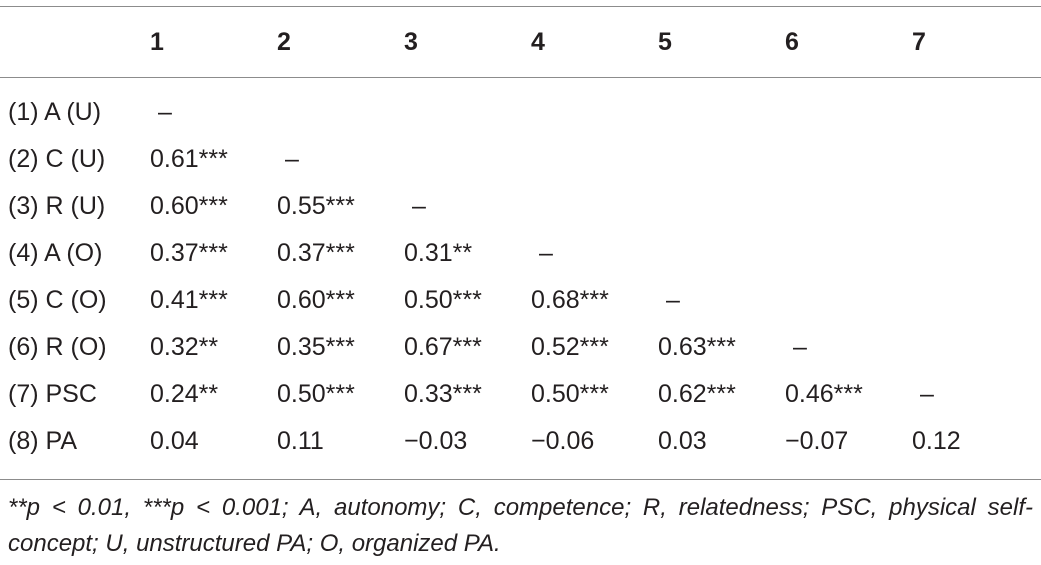  What do you see at coordinates (157, 42) in the screenshot?
I see `header-cell-1: 1` at bounding box center [157, 42].